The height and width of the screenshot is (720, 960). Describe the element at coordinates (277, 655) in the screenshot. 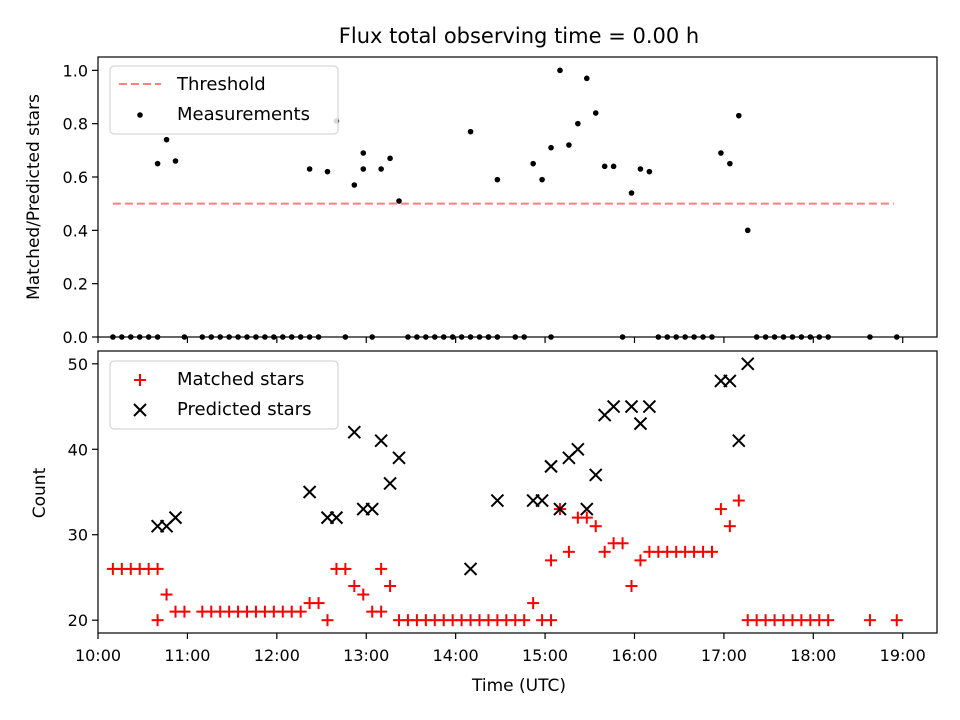

I see `x-tick-label: 12:00` at that location.